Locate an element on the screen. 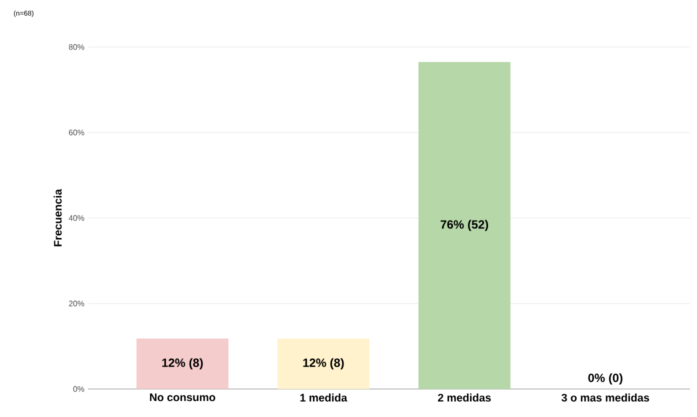 This screenshot has width=697, height=417. y-axis-title: Frecuencia is located at coordinates (58, 217).